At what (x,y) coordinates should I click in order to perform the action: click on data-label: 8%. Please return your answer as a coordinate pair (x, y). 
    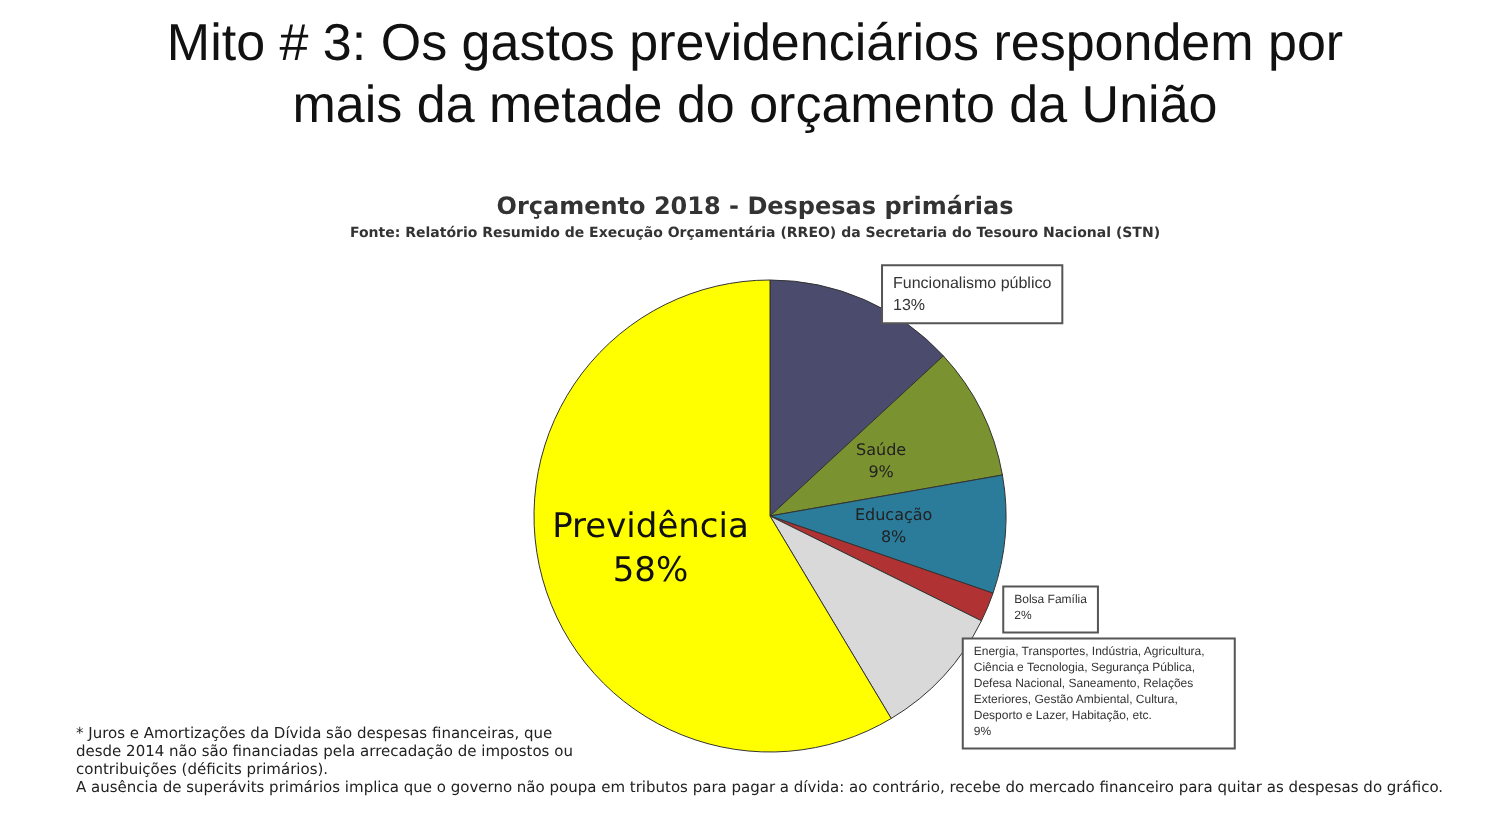
    Looking at the image, I should click on (894, 536).